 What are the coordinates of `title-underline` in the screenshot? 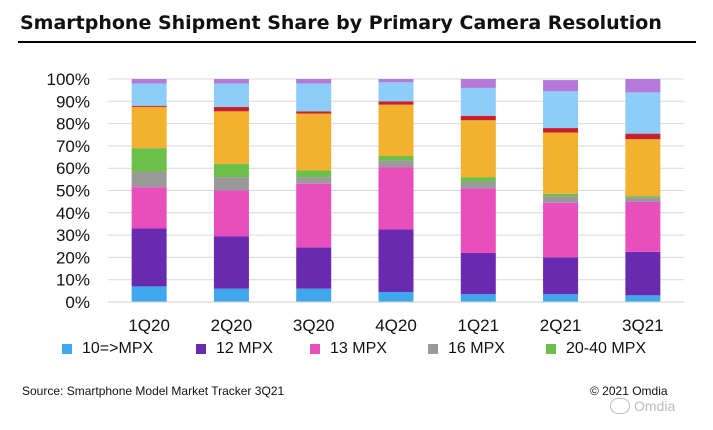 It's located at (357, 42).